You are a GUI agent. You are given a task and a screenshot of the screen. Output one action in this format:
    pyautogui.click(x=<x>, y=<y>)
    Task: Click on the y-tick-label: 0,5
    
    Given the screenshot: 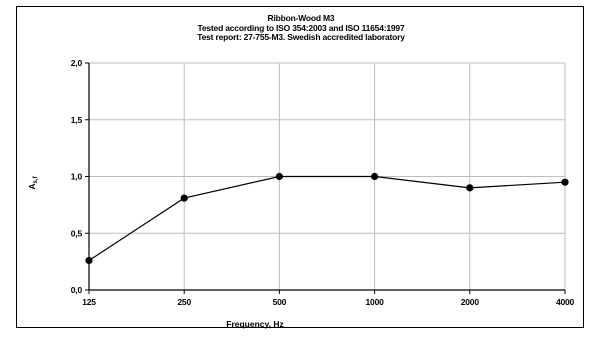 What is the action you would take?
    pyautogui.click(x=77, y=233)
    